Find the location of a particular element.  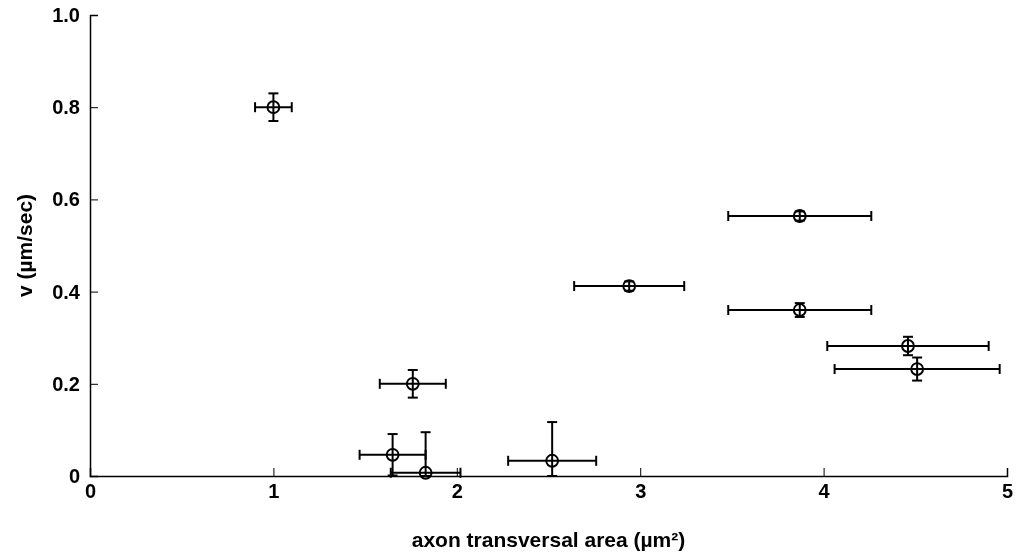

y-tick-label: 0.6 is located at coordinates (66, 199).